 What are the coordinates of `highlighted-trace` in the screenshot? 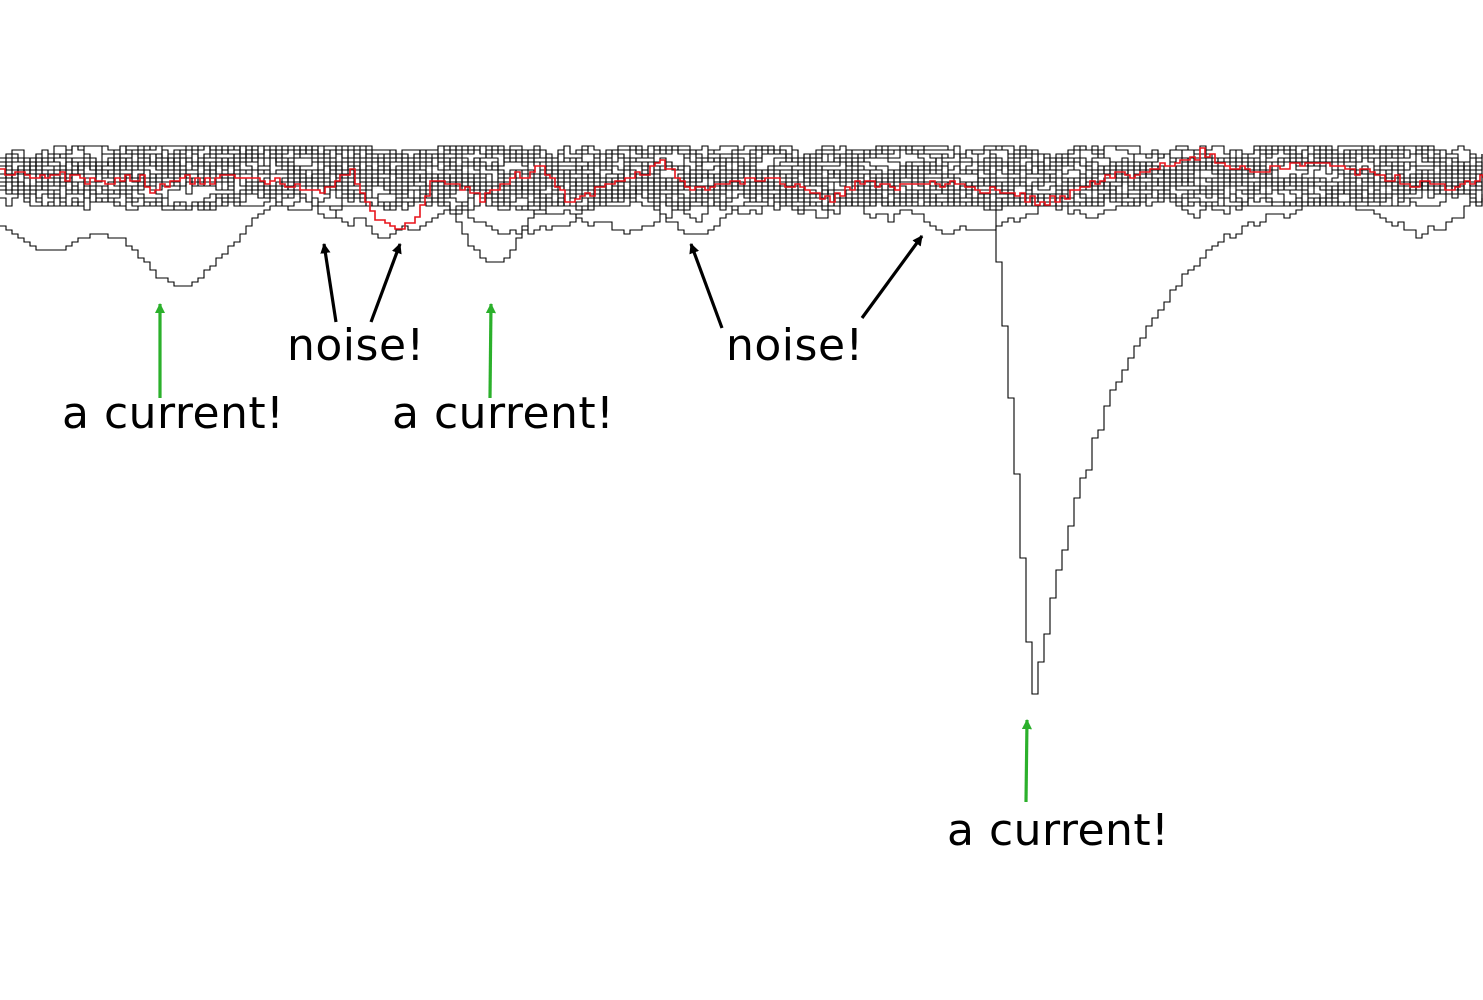 It's located at (741, 188).